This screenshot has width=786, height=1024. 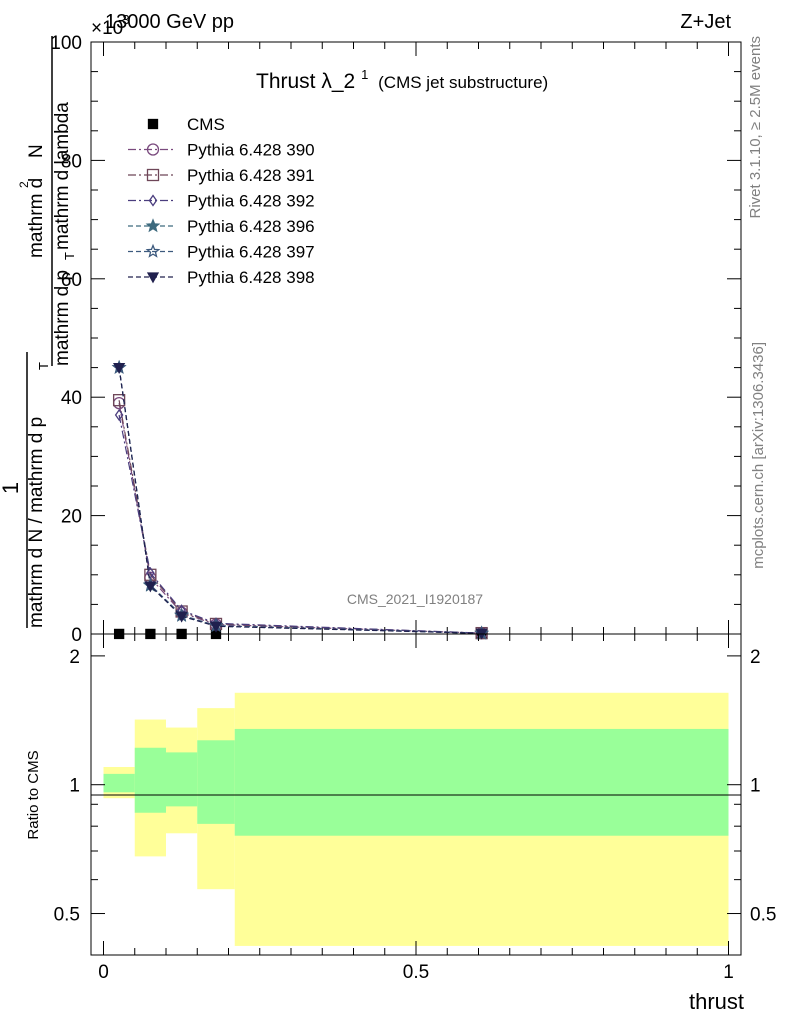 I want to click on x-tick-label: 0.5, so click(x=416, y=972).